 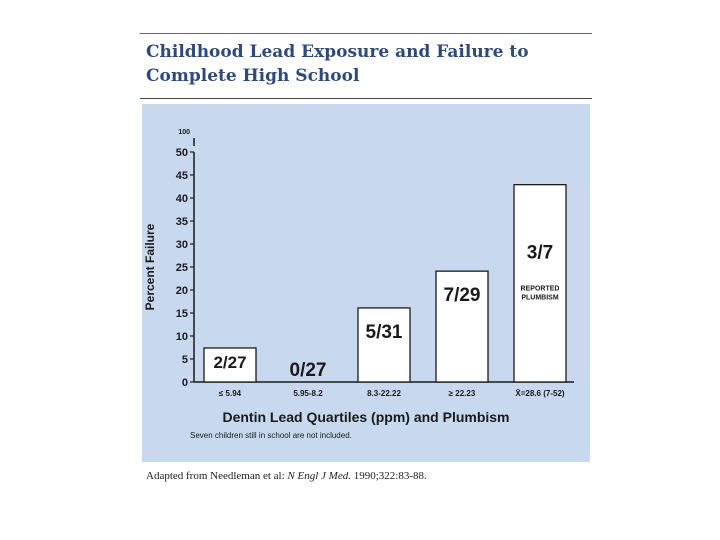 What do you see at coordinates (462, 295) in the screenshot?
I see `bar-data-label: 7/29` at bounding box center [462, 295].